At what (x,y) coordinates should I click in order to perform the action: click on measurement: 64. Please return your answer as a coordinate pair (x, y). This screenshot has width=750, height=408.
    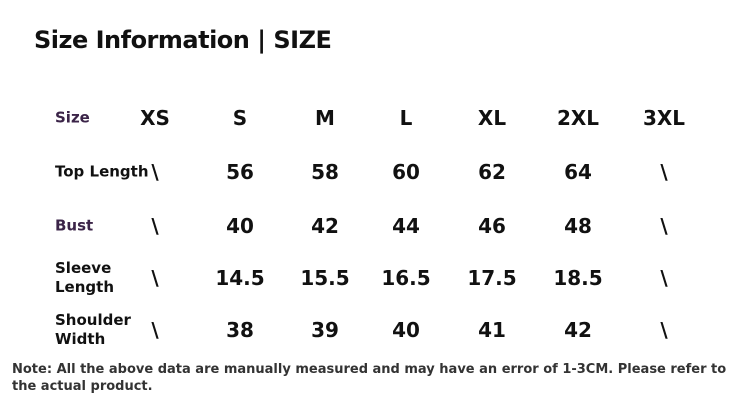
    Looking at the image, I should click on (578, 172).